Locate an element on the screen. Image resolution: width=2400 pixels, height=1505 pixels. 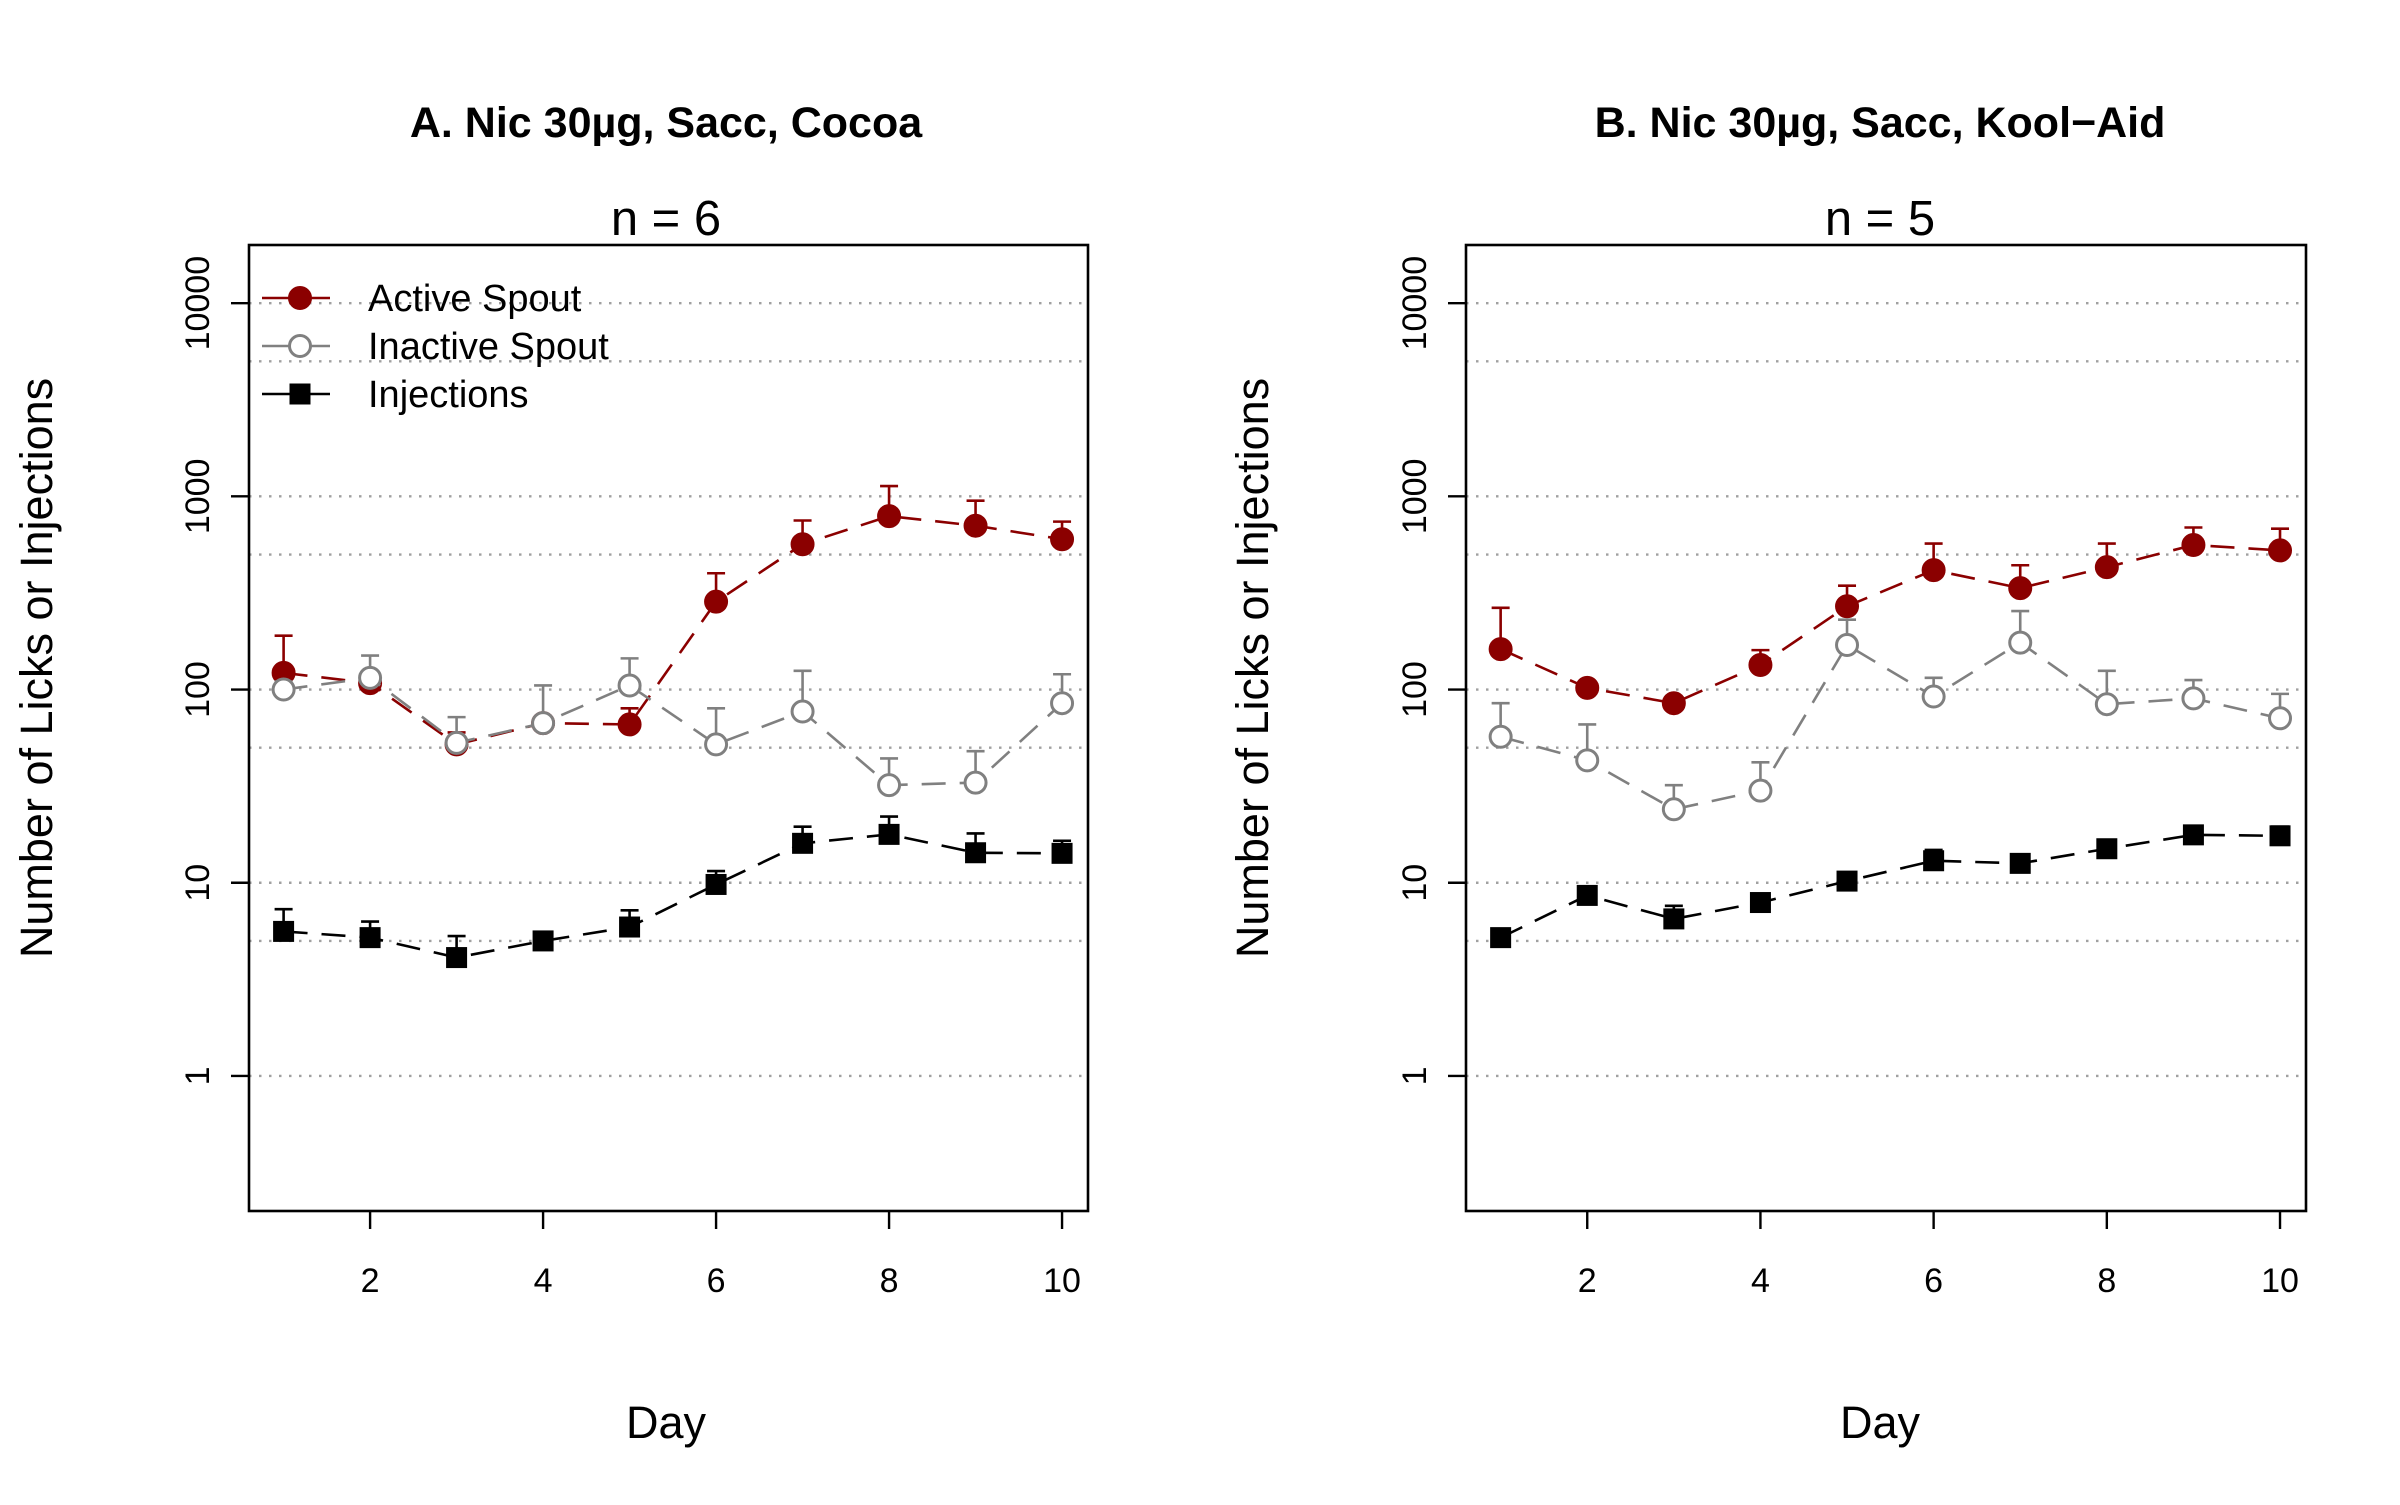
panel-a-y-tick-label: 1000 is located at coordinates (198, 497).